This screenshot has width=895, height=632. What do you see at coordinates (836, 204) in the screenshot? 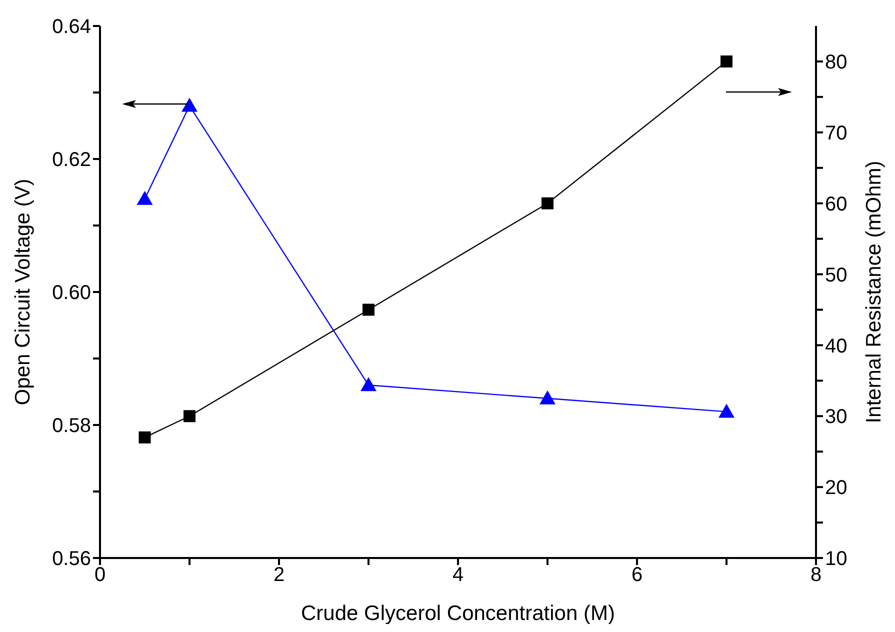
I see `y2-tick-label: 60` at bounding box center [836, 204].